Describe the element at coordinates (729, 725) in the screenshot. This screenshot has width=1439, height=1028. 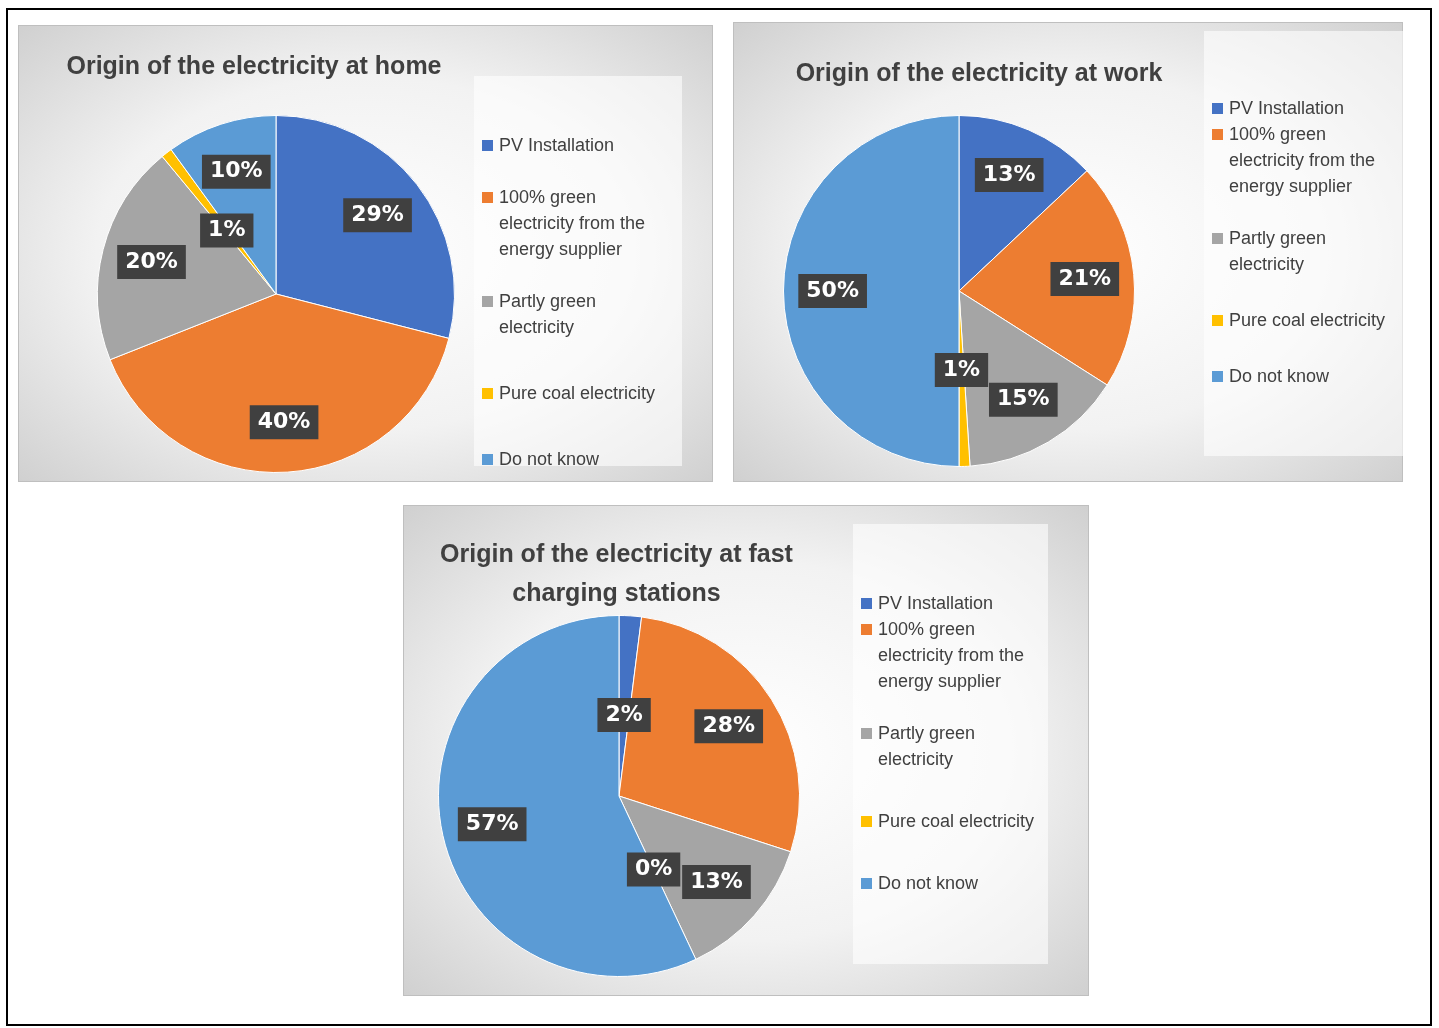
I see `data-label: 28%` at that location.